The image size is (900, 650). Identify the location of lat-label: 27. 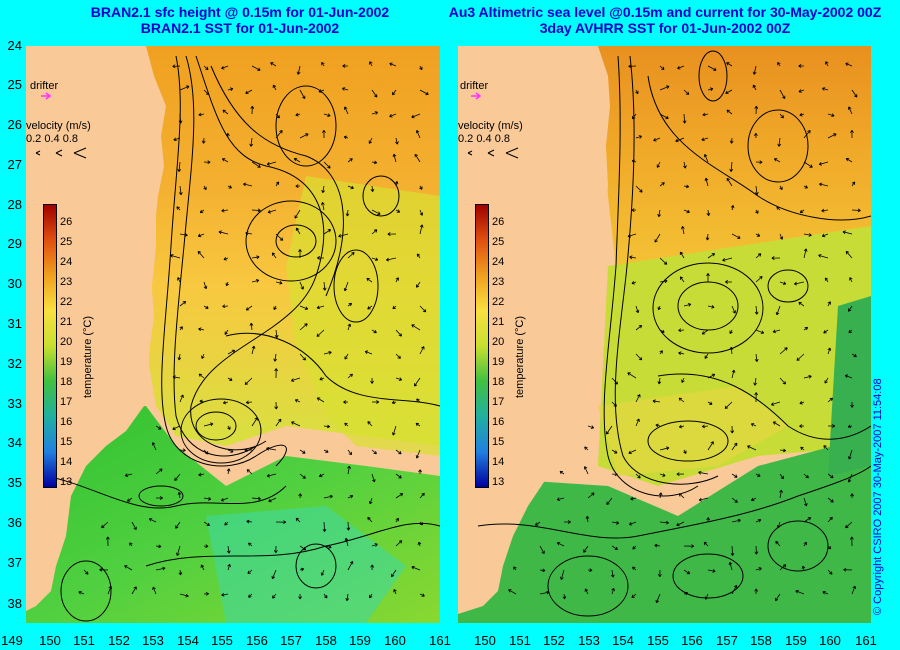
(14, 164).